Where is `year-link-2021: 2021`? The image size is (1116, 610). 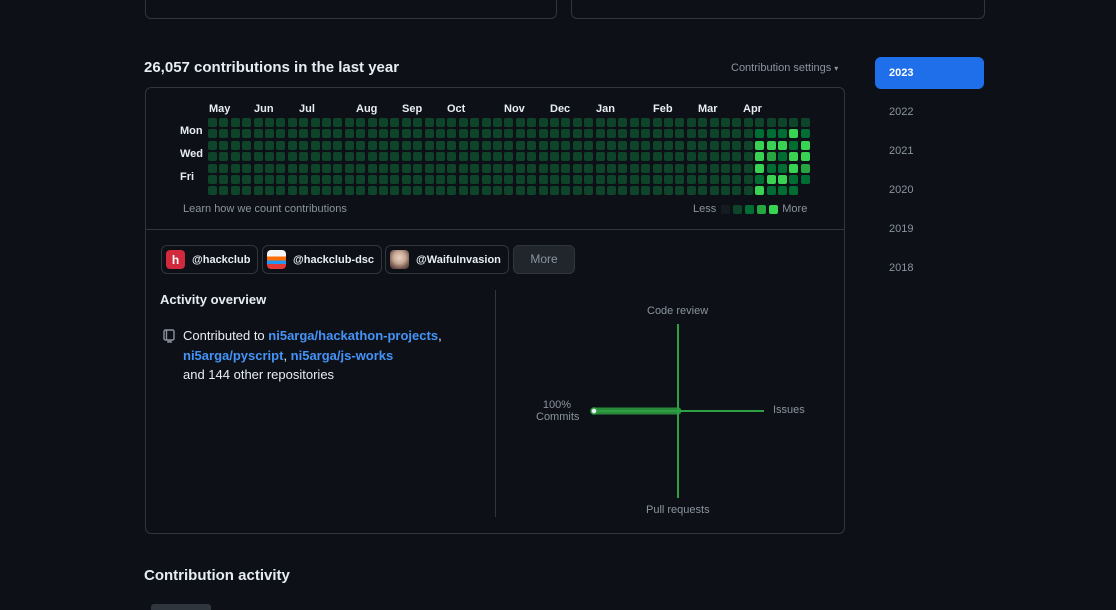
year-link-2021: 2021 is located at coordinates (901, 151).